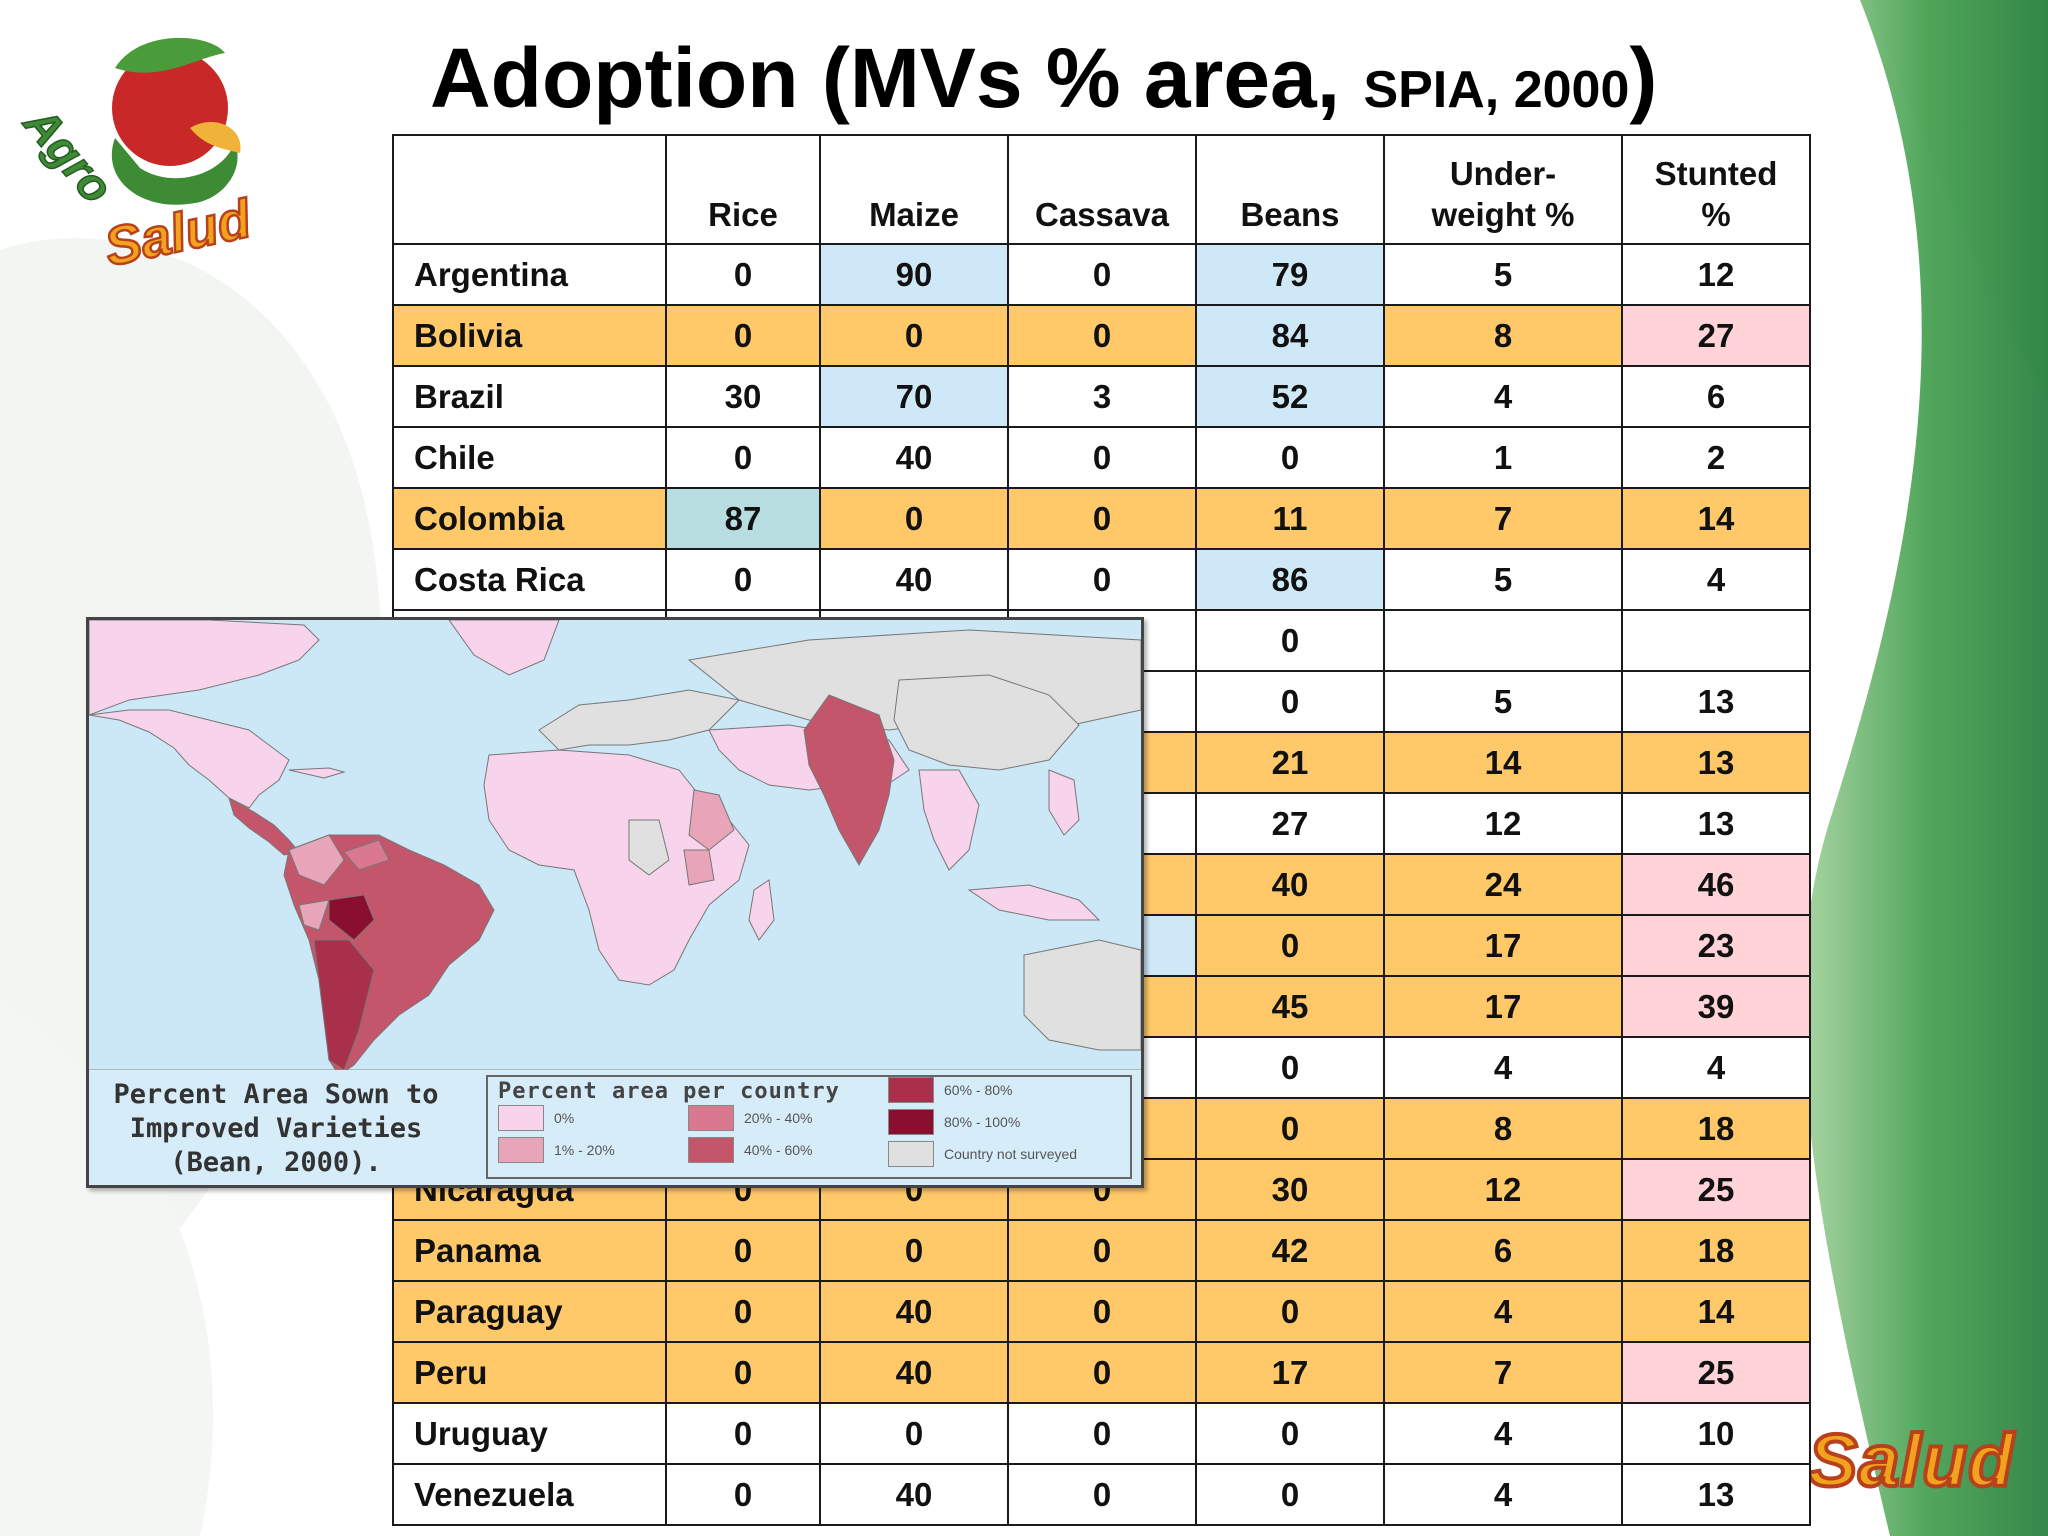  I want to click on table-row: Uruguay 0 0 0 0 4 10, so click(1101, 1433).